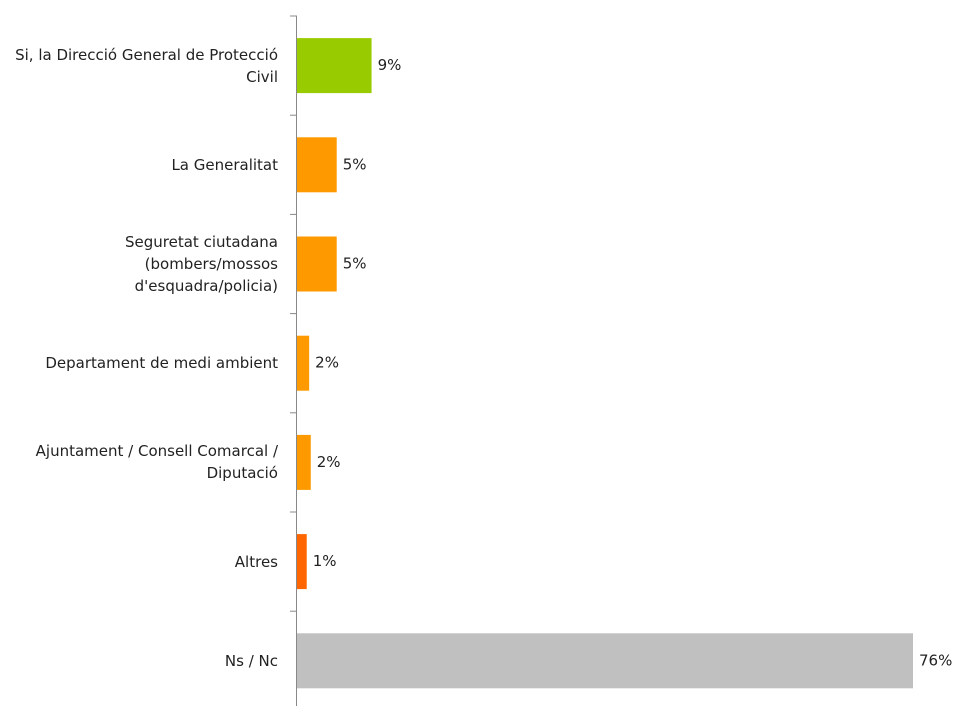 This screenshot has width=965, height=706. I want to click on value-label: 76%, so click(935, 660).